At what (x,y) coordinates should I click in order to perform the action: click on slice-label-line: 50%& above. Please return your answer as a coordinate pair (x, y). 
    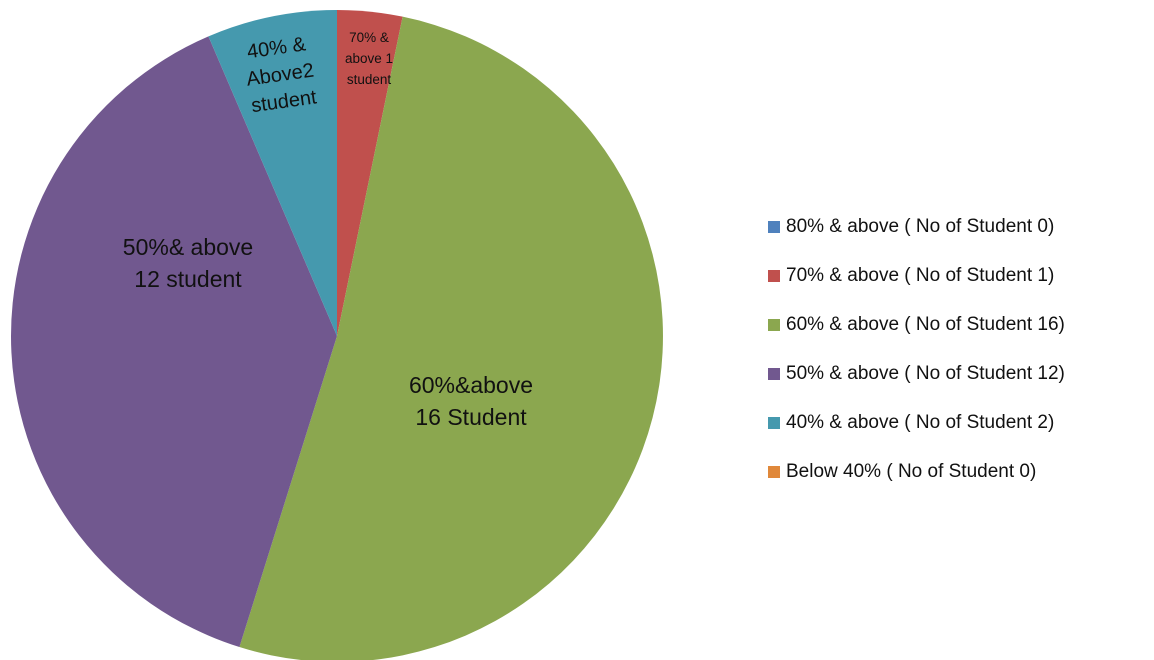
    Looking at the image, I should click on (188, 247).